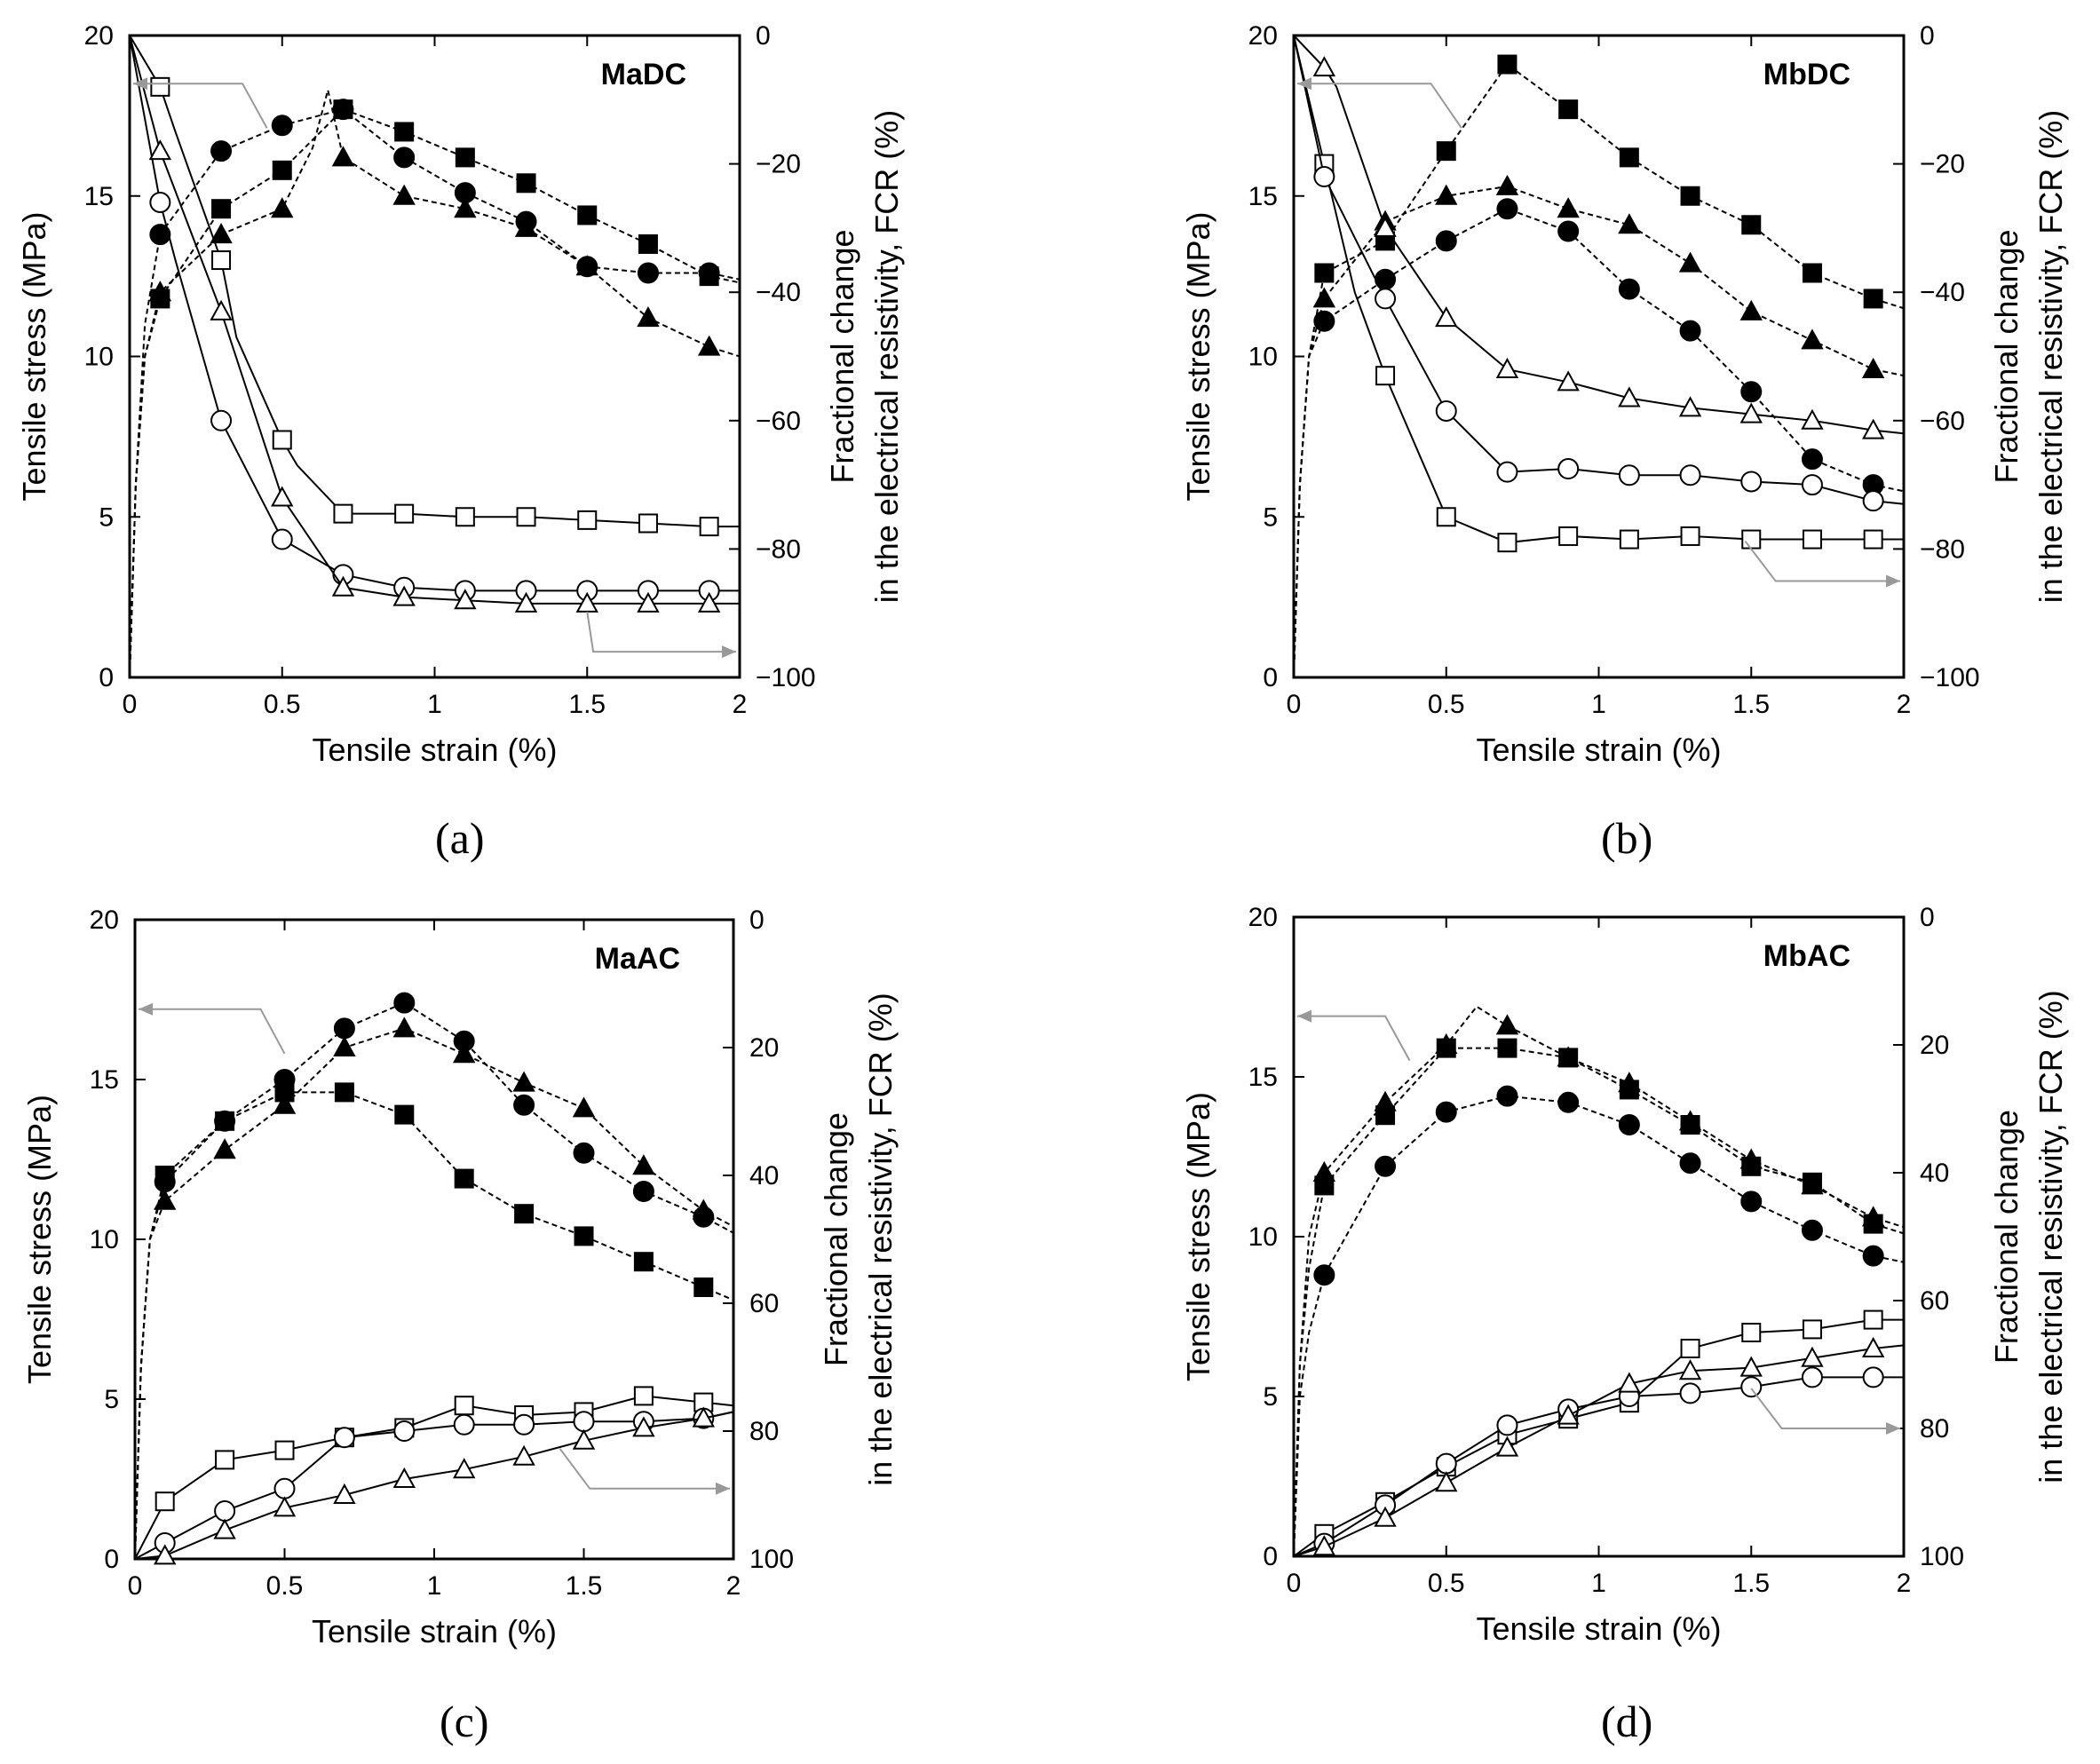 Image resolution: width=2100 pixels, height=1764 pixels. What do you see at coordinates (1599, 1326) in the screenshot?
I see `stress-line-circle` at bounding box center [1599, 1326].